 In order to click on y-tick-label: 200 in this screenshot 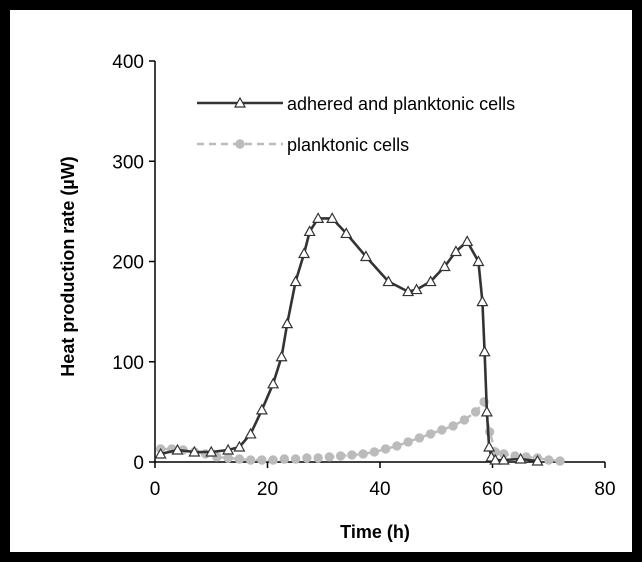, I will do `click(128, 263)`.